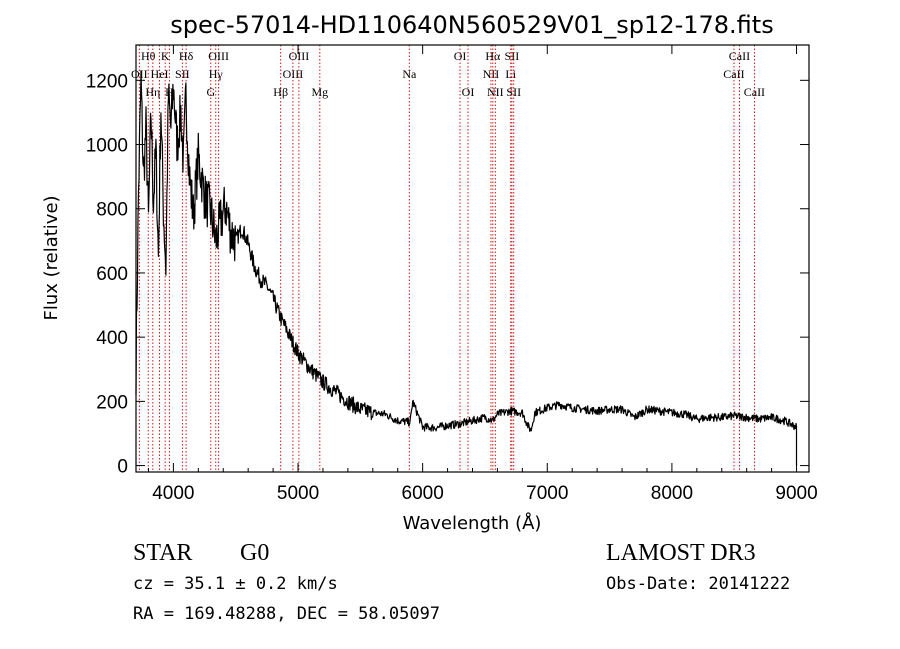  Describe the element at coordinates (122, 467) in the screenshot. I see `y-tick-label-0: 0` at that location.